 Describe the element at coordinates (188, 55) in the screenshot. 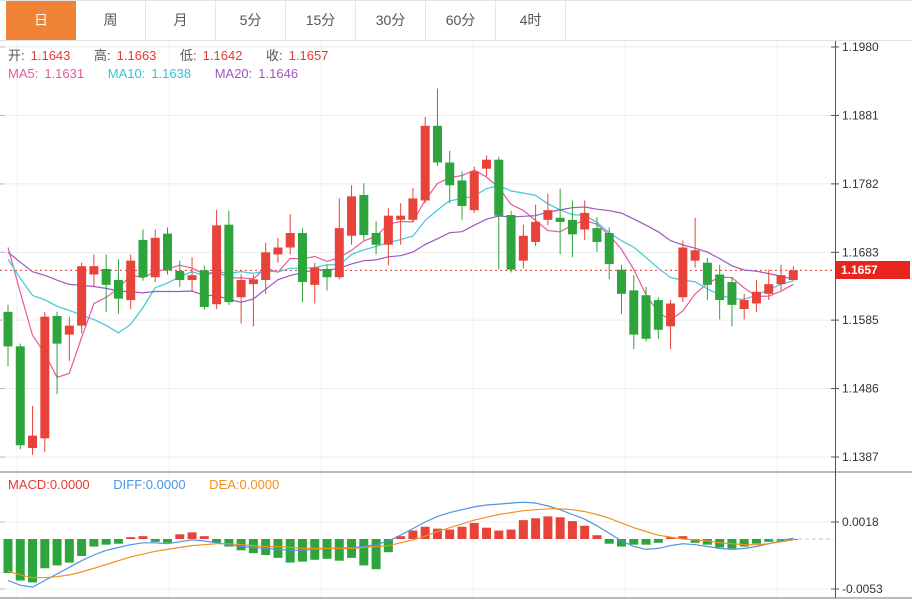

I see `low-label: 低:` at that location.